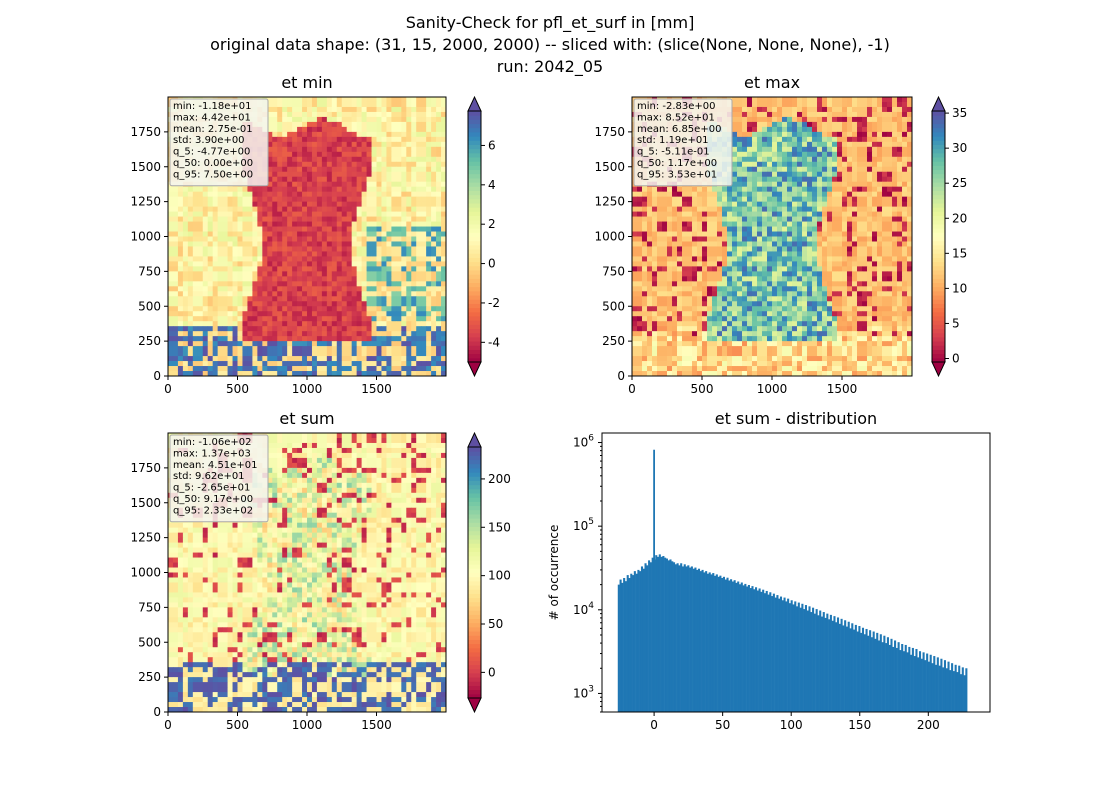 This screenshot has height=800, width=1100. I want to click on y-tick-label: 1500, so click(145, 503).